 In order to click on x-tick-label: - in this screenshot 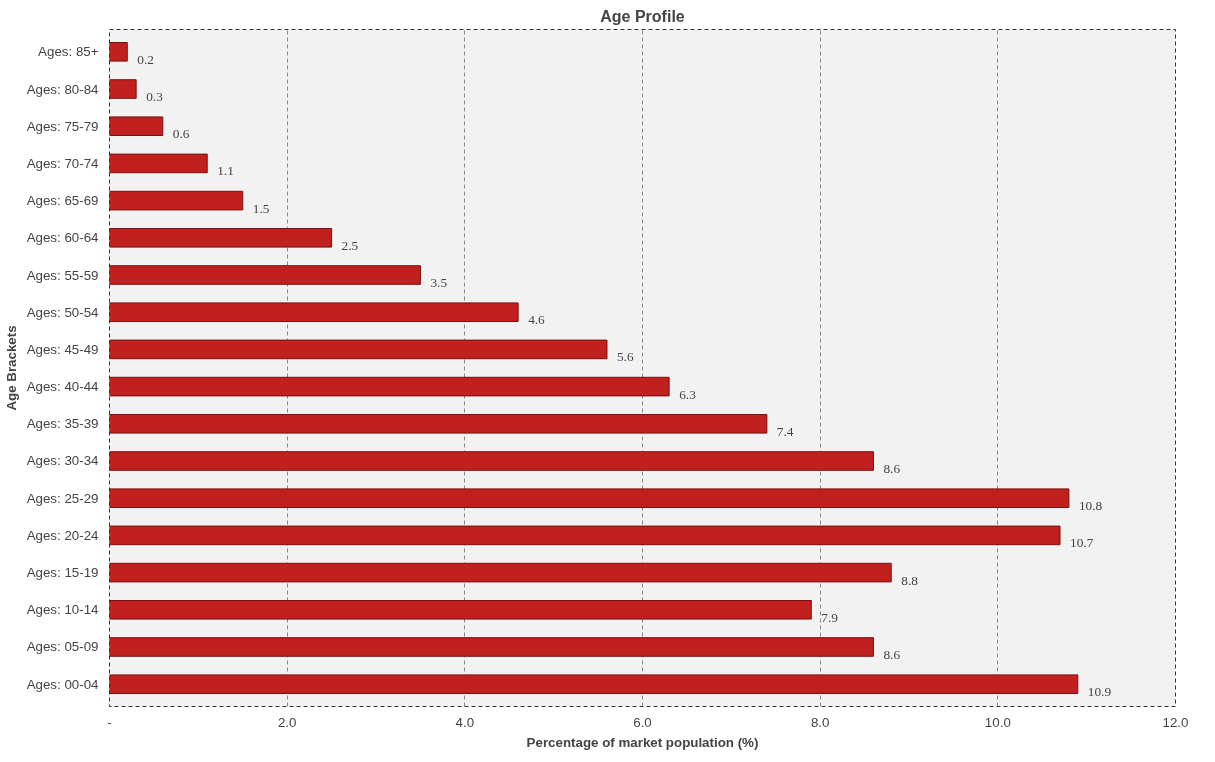, I will do `click(109, 722)`.